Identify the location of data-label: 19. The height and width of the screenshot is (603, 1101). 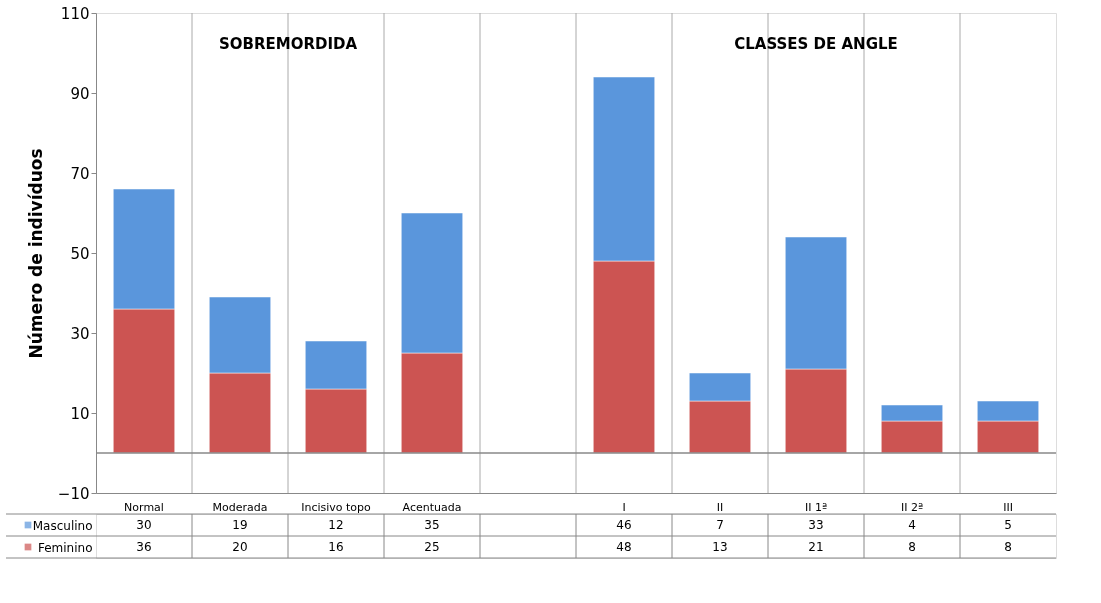
(240, 525).